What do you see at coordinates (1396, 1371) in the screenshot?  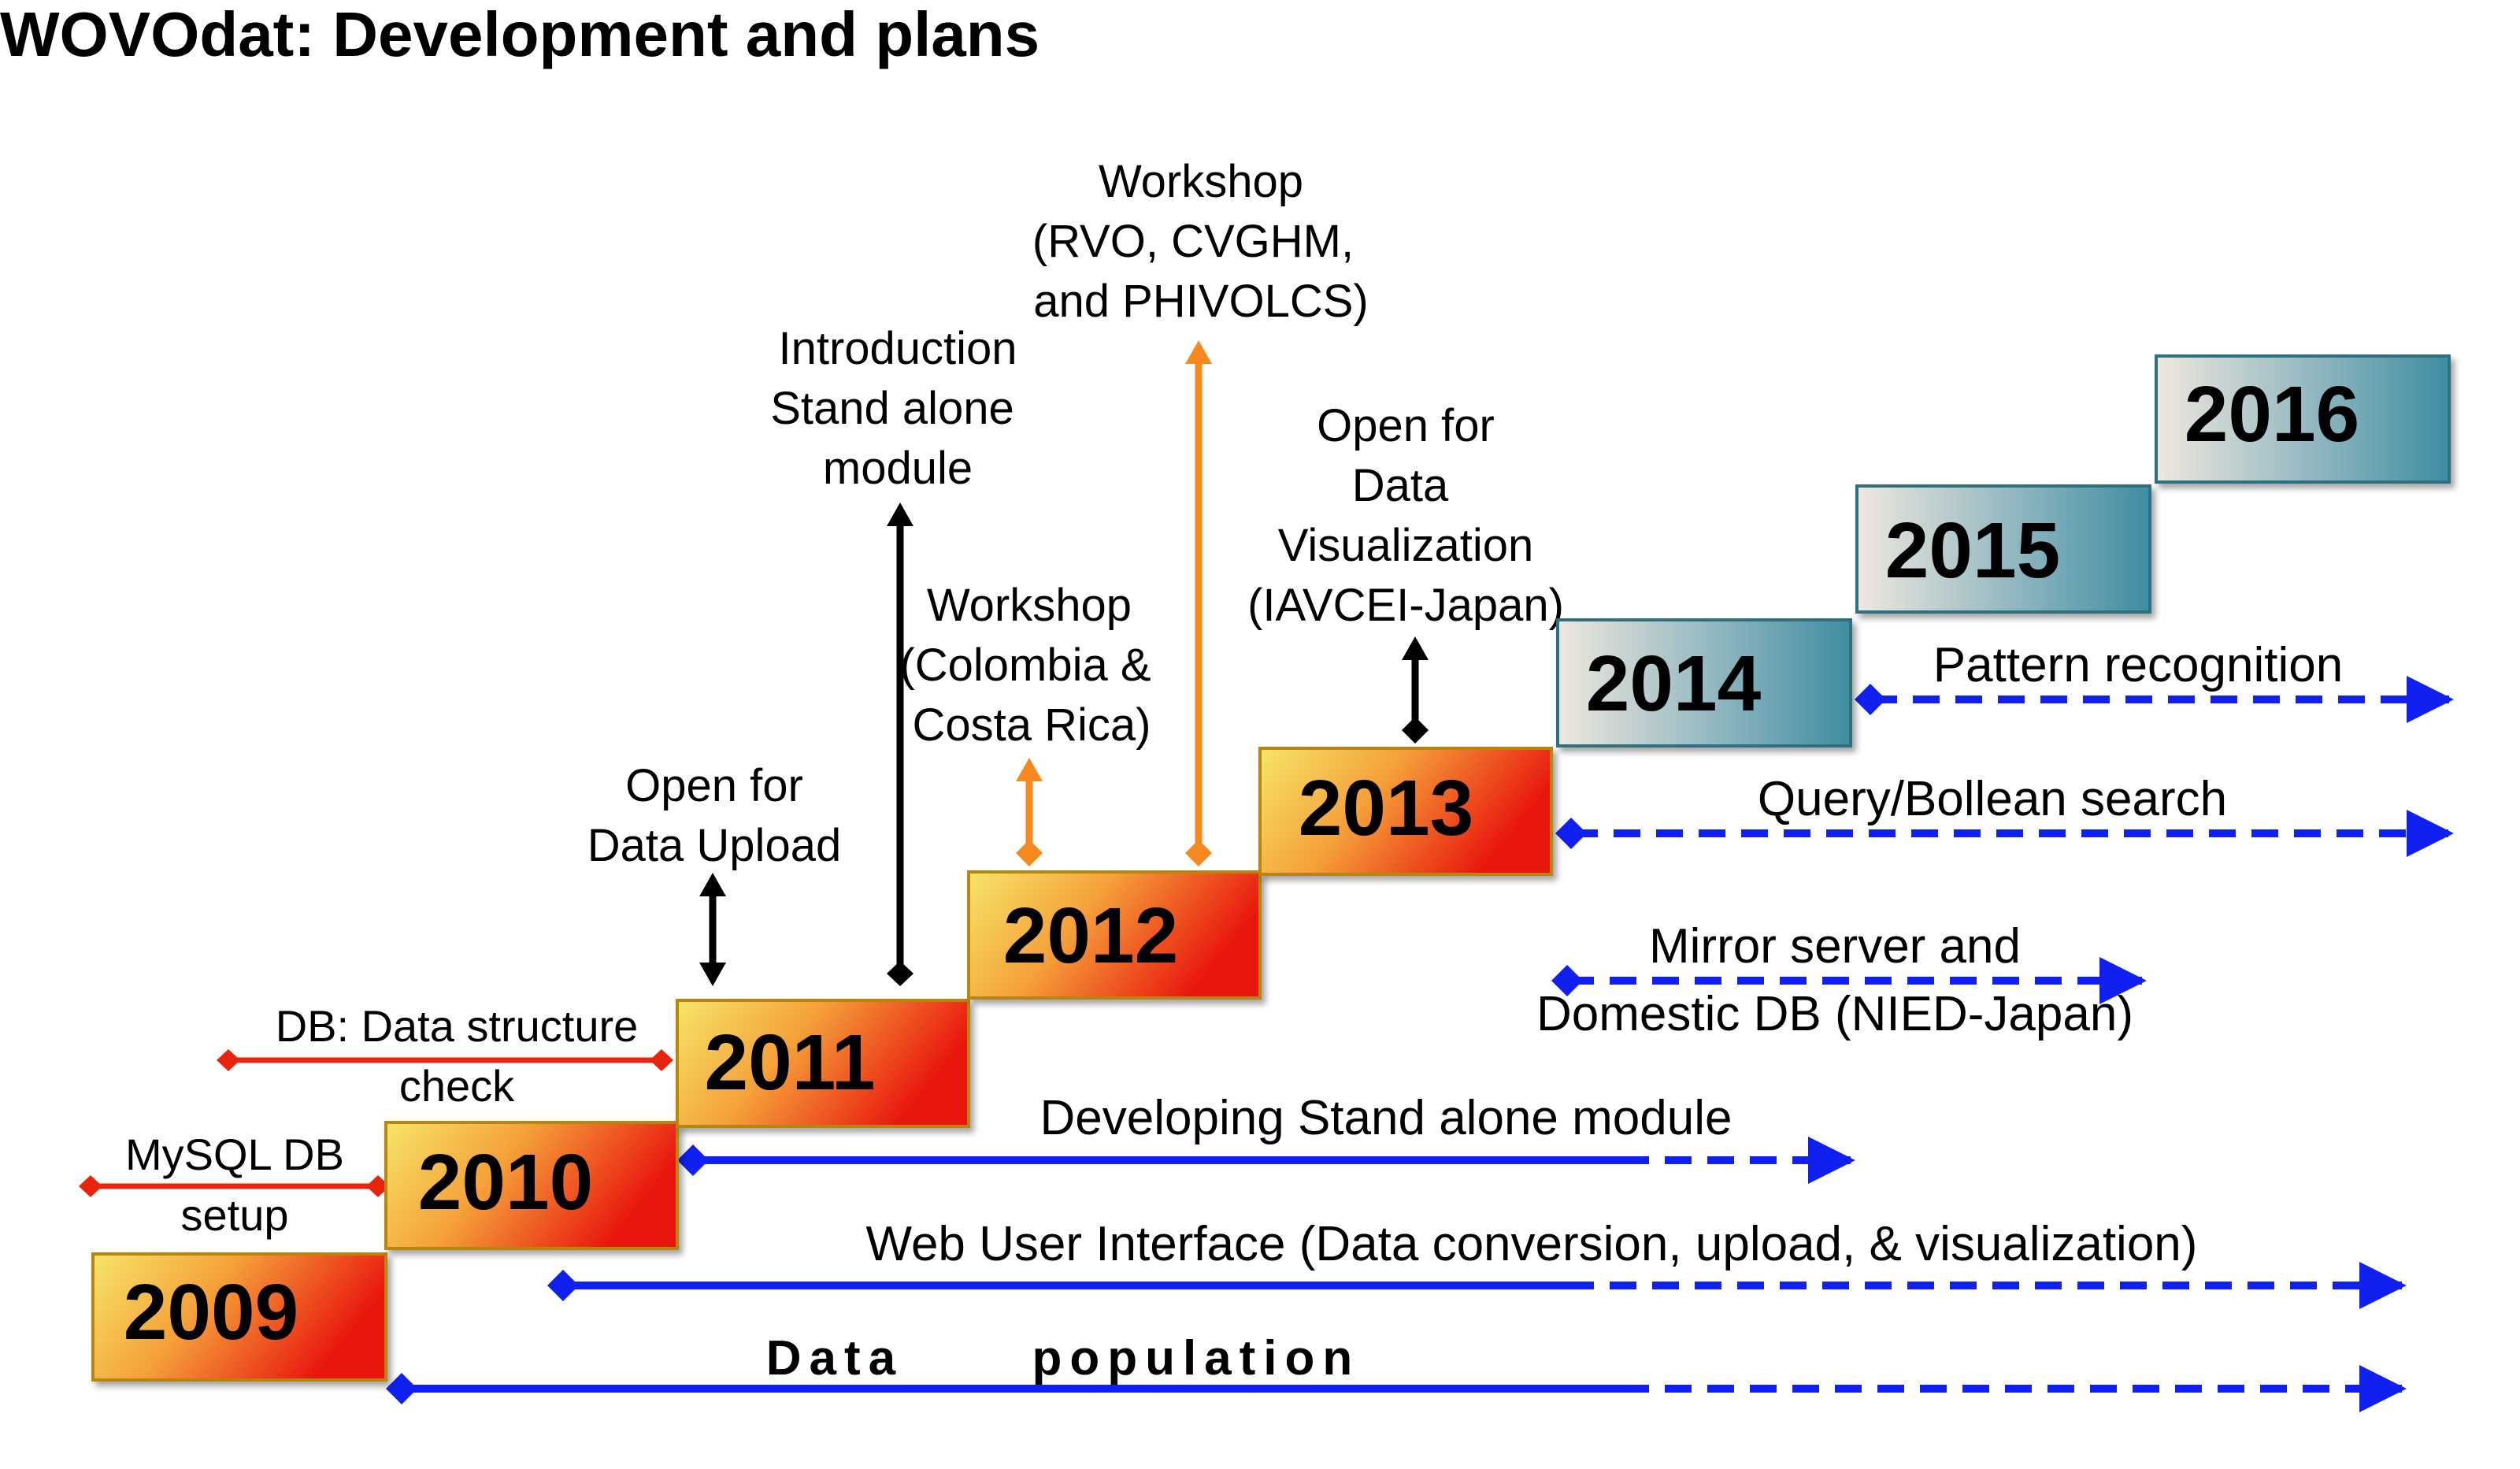 I see `track-data-population: Data population` at bounding box center [1396, 1371].